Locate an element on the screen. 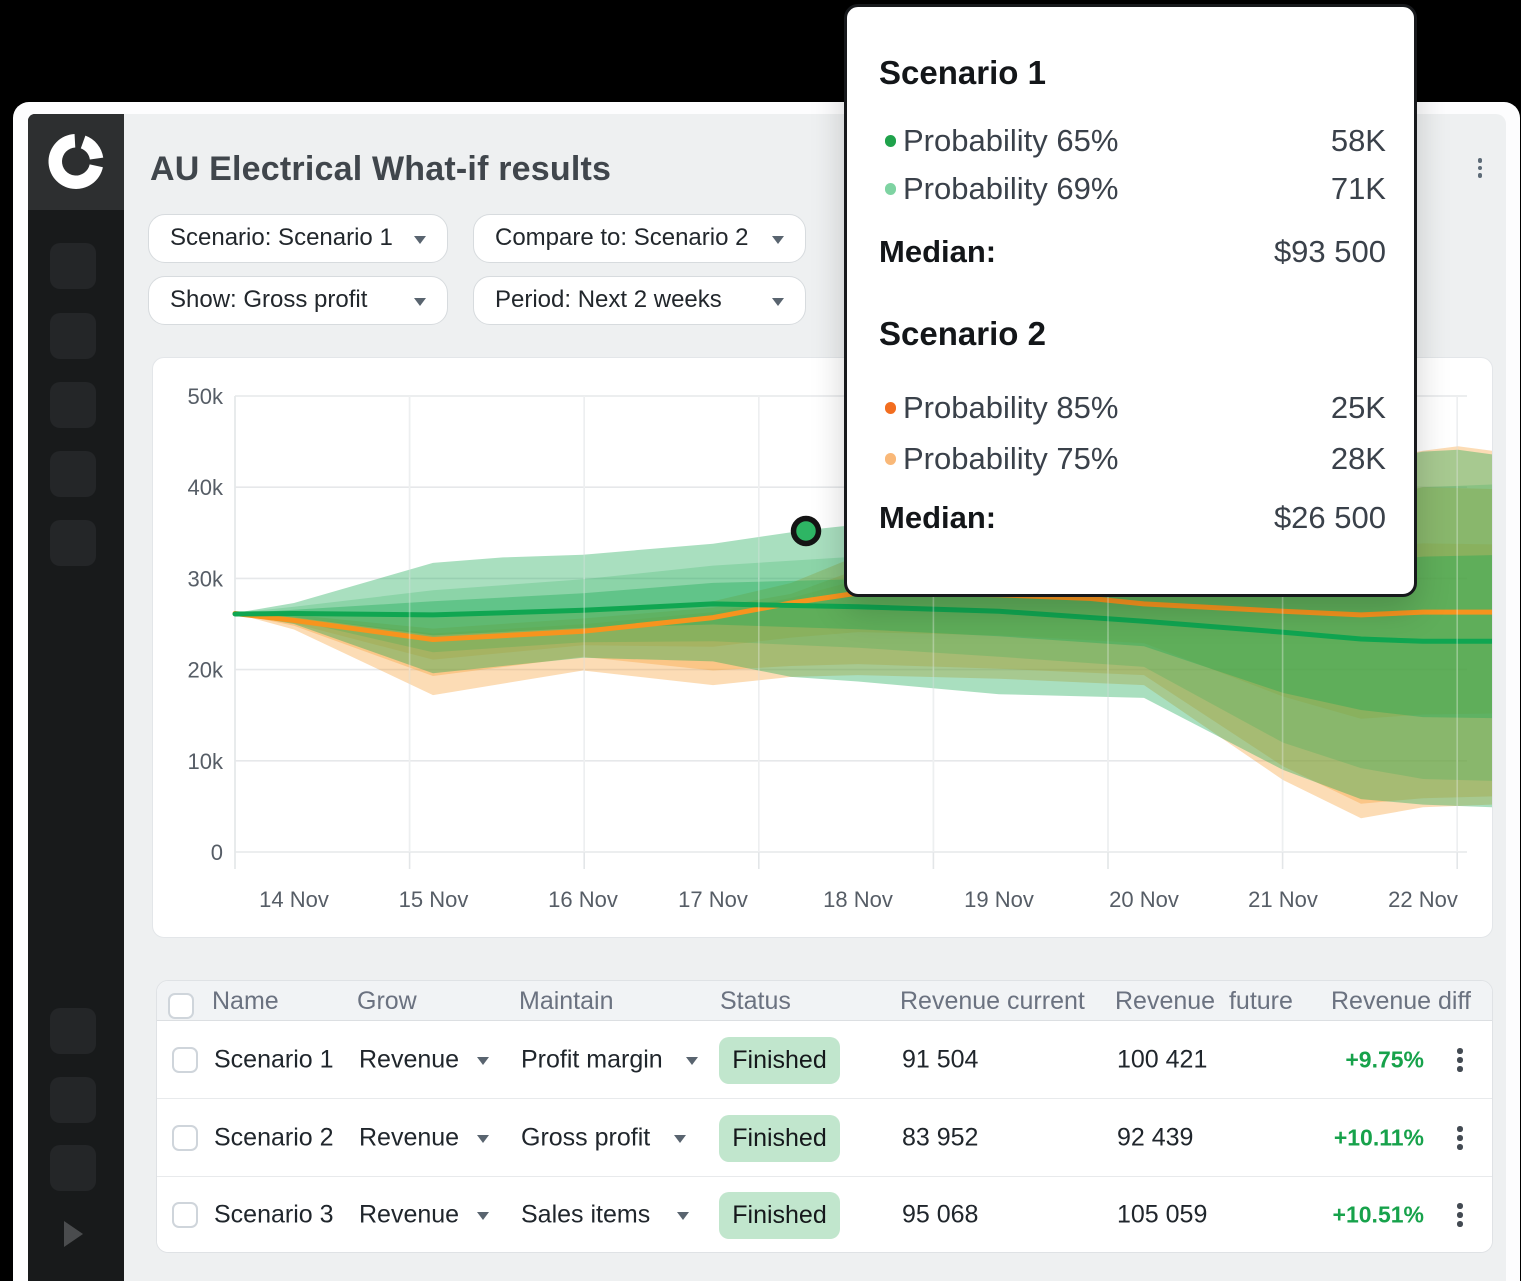 The width and height of the screenshot is (1521, 1281). svg-text: 19 Nov is located at coordinates (999, 899).